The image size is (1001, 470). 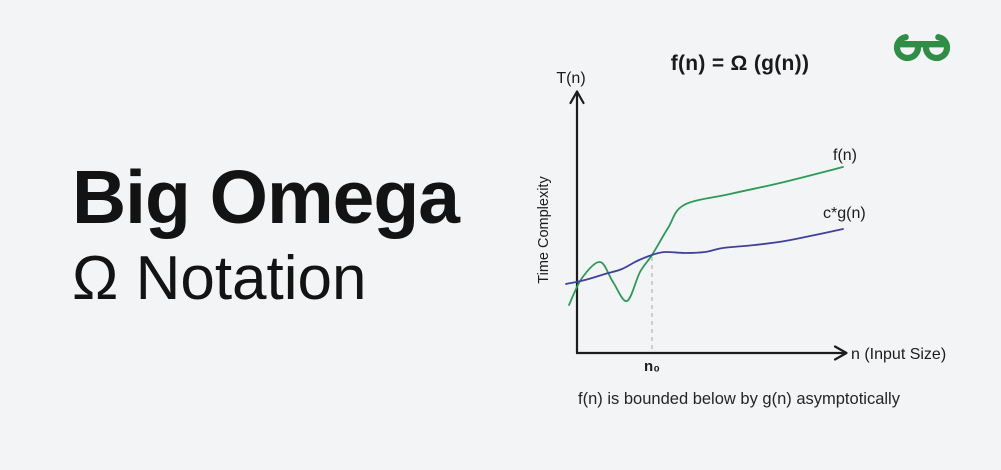 I want to click on logo-crossbar, so click(x=922, y=44).